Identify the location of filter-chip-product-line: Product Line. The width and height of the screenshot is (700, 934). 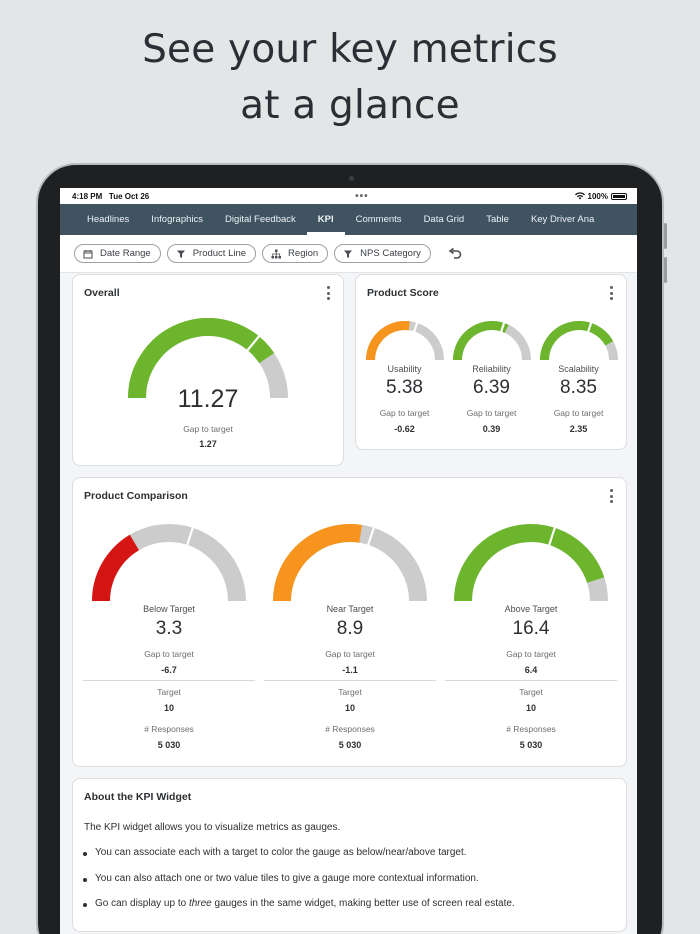
(211, 253).